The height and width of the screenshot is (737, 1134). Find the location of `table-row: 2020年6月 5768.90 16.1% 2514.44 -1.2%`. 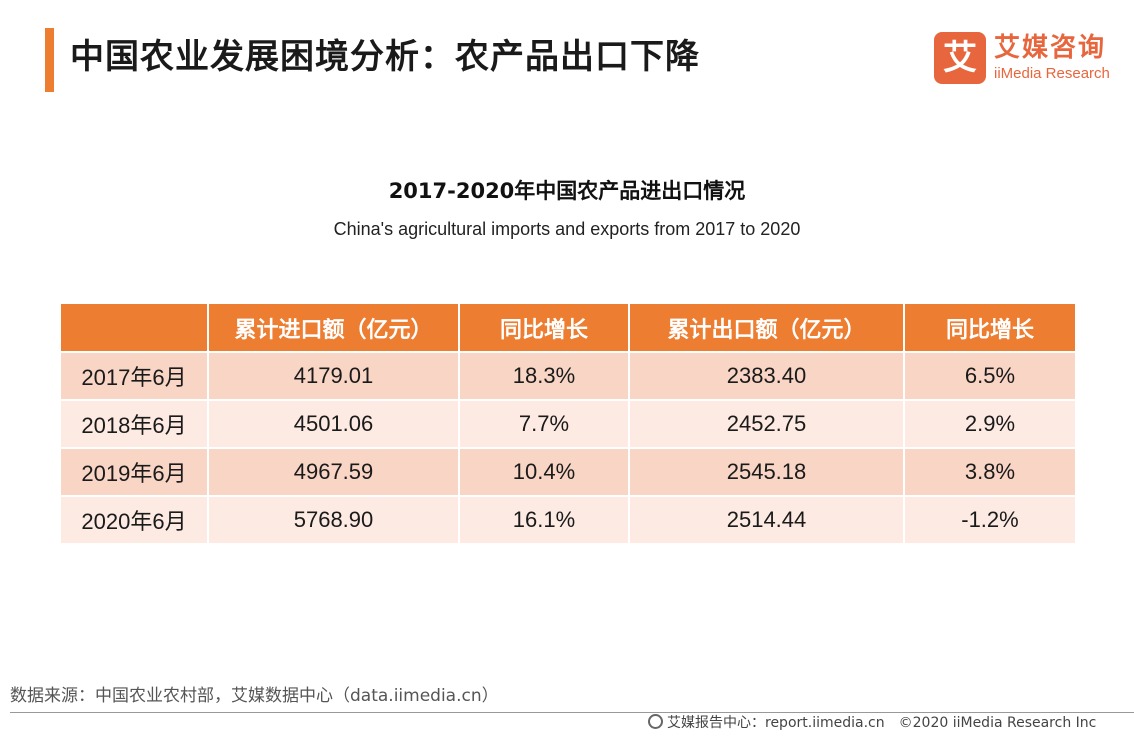

table-row: 2020年6月 5768.90 16.1% 2514.44 -1.2% is located at coordinates (568, 520).